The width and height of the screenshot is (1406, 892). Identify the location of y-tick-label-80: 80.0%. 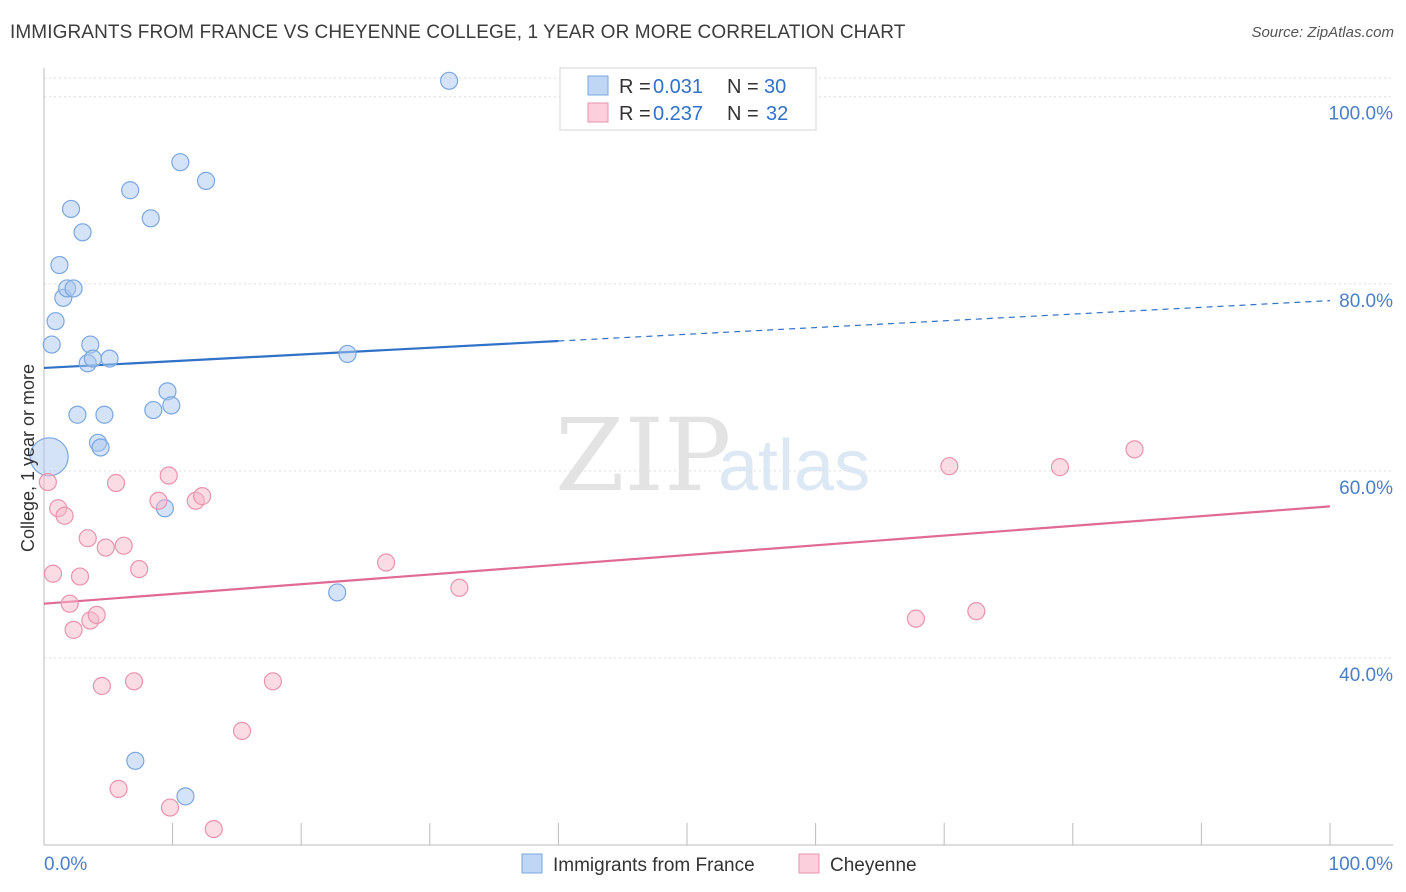
(1366, 301).